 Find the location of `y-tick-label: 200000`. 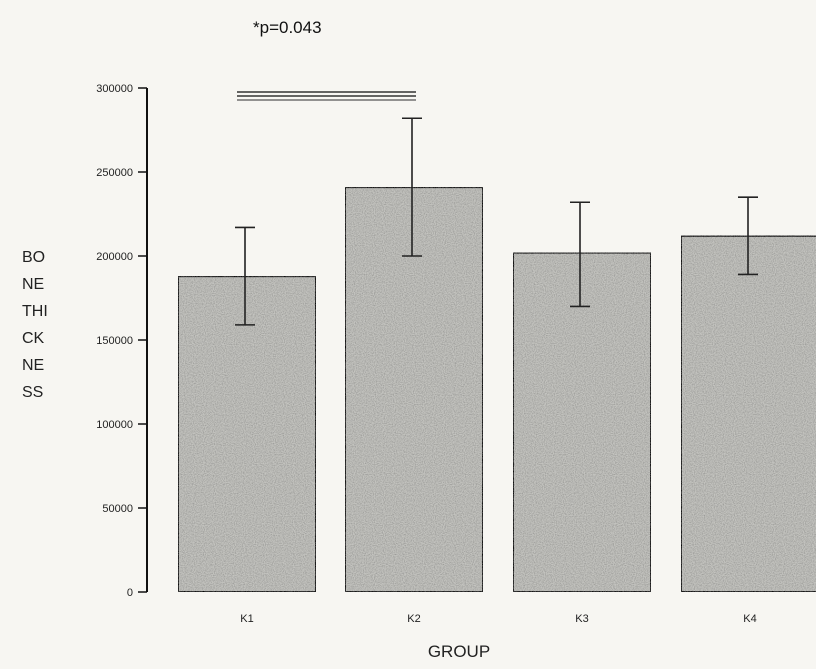

y-tick-label: 200000 is located at coordinates (114, 257).